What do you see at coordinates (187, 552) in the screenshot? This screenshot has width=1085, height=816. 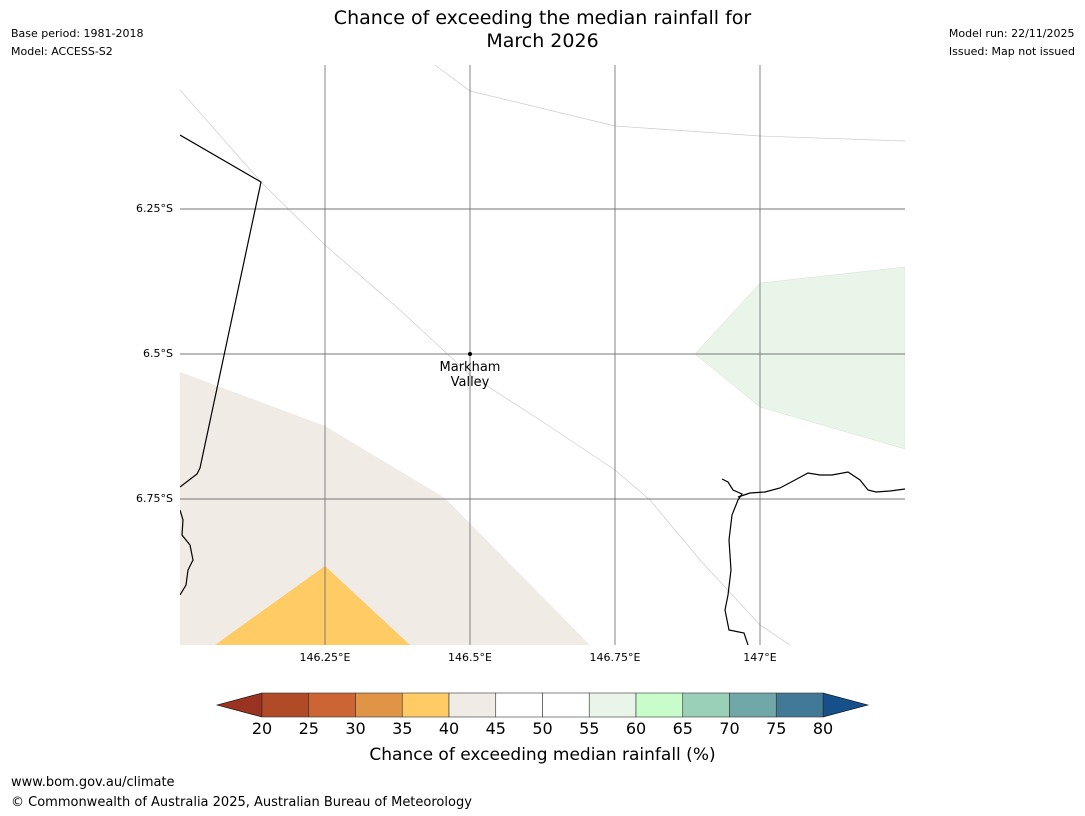 I see `coastline-left` at bounding box center [187, 552].